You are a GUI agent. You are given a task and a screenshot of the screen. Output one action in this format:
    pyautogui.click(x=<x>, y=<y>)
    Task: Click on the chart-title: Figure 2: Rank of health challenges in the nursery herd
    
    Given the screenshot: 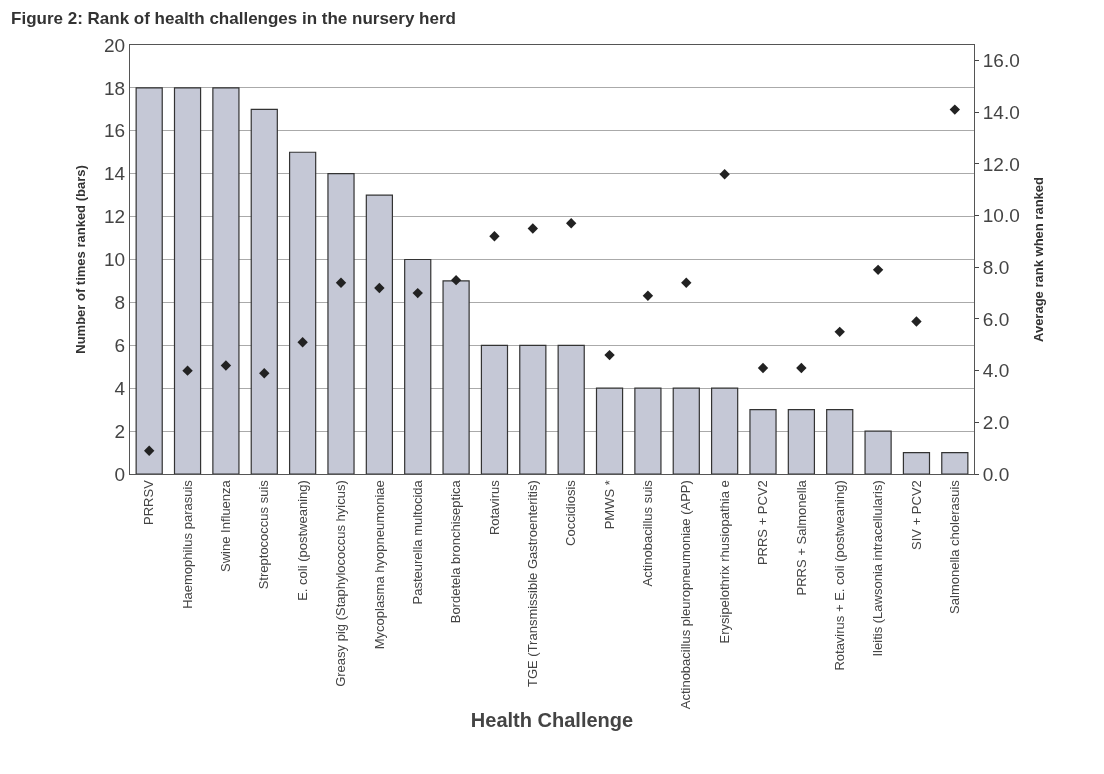 What is the action you would take?
    pyautogui.click(x=233, y=18)
    